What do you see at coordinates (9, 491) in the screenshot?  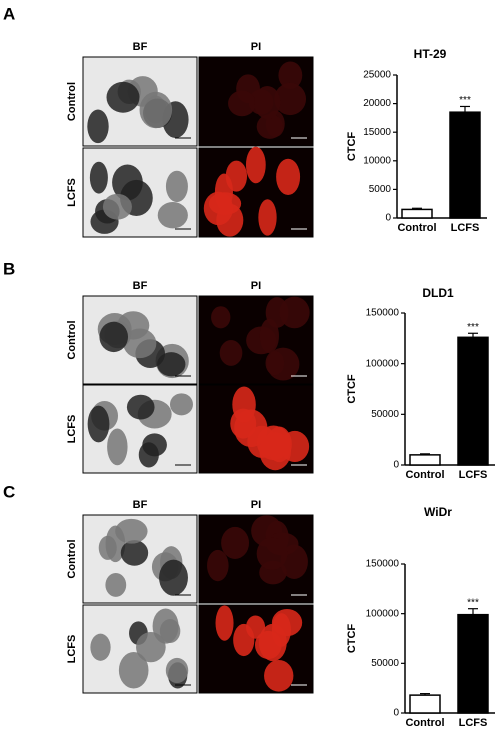 I see `panel-letter: C` at bounding box center [9, 491].